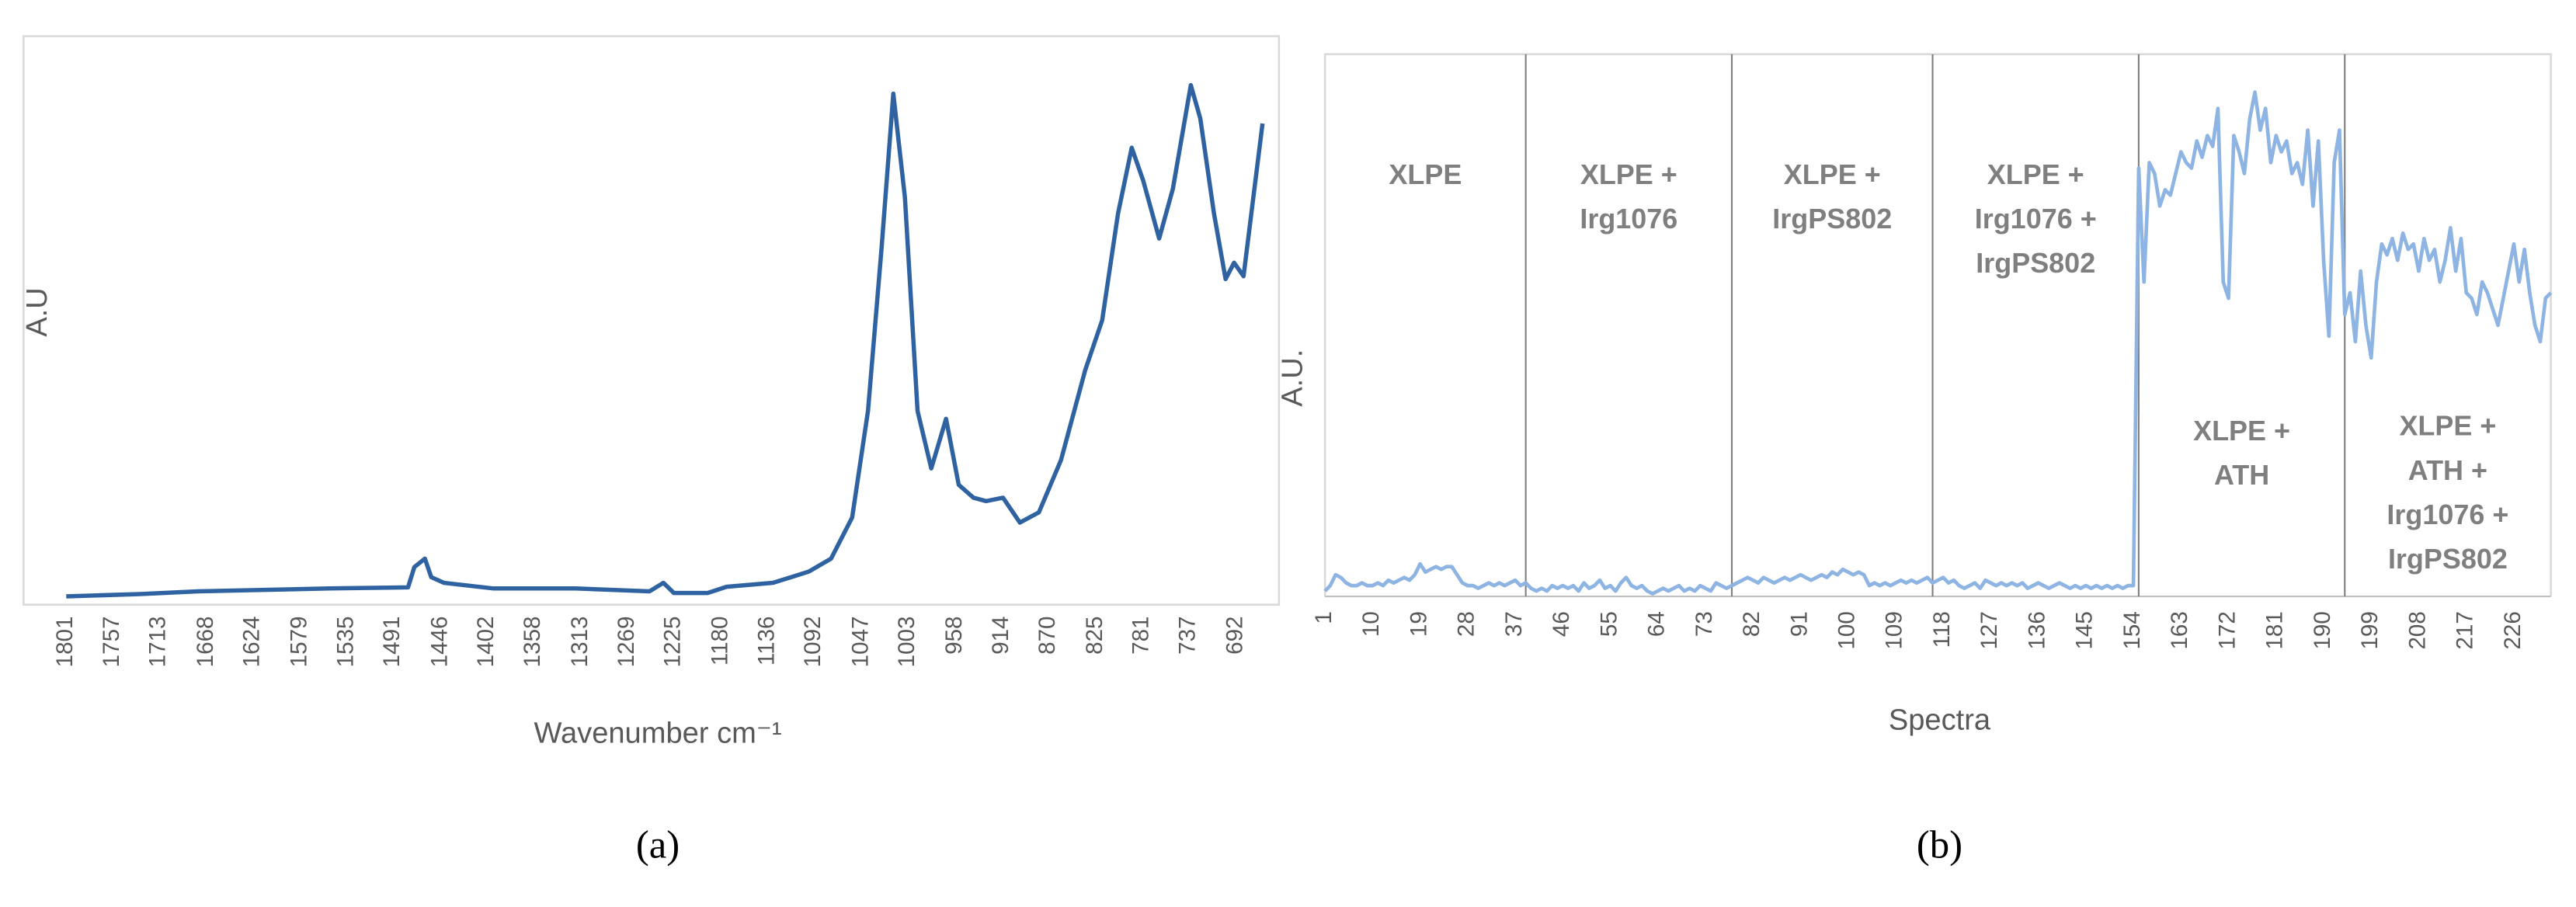 Image resolution: width=2576 pixels, height=907 pixels. I want to click on x-tick-label: 73, so click(1704, 624).